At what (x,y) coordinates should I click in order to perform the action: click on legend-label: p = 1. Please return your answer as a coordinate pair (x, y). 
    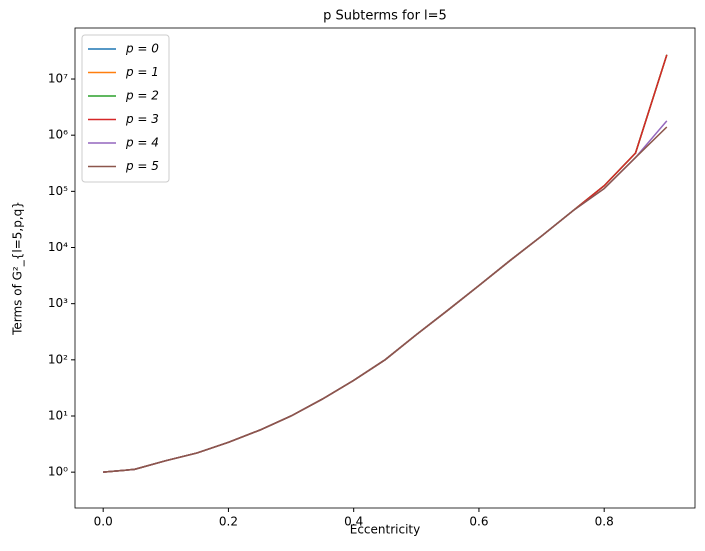
    Looking at the image, I should click on (142, 72).